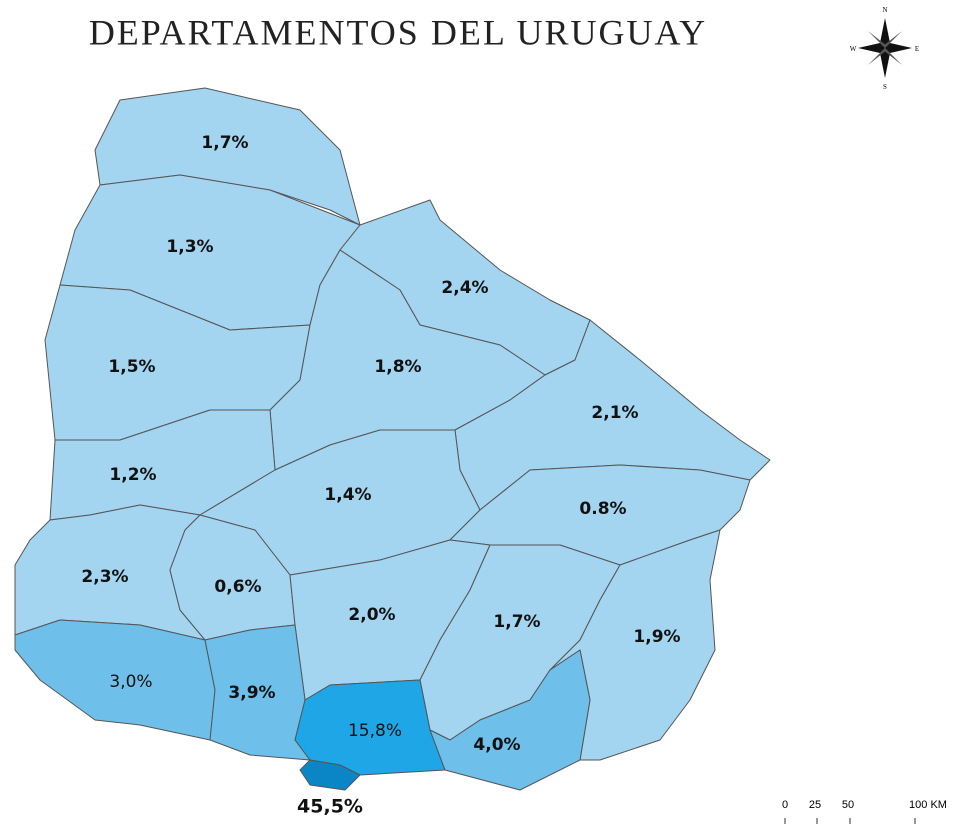  What do you see at coordinates (656, 637) in the screenshot?
I see `region-label: 1,9%` at bounding box center [656, 637].